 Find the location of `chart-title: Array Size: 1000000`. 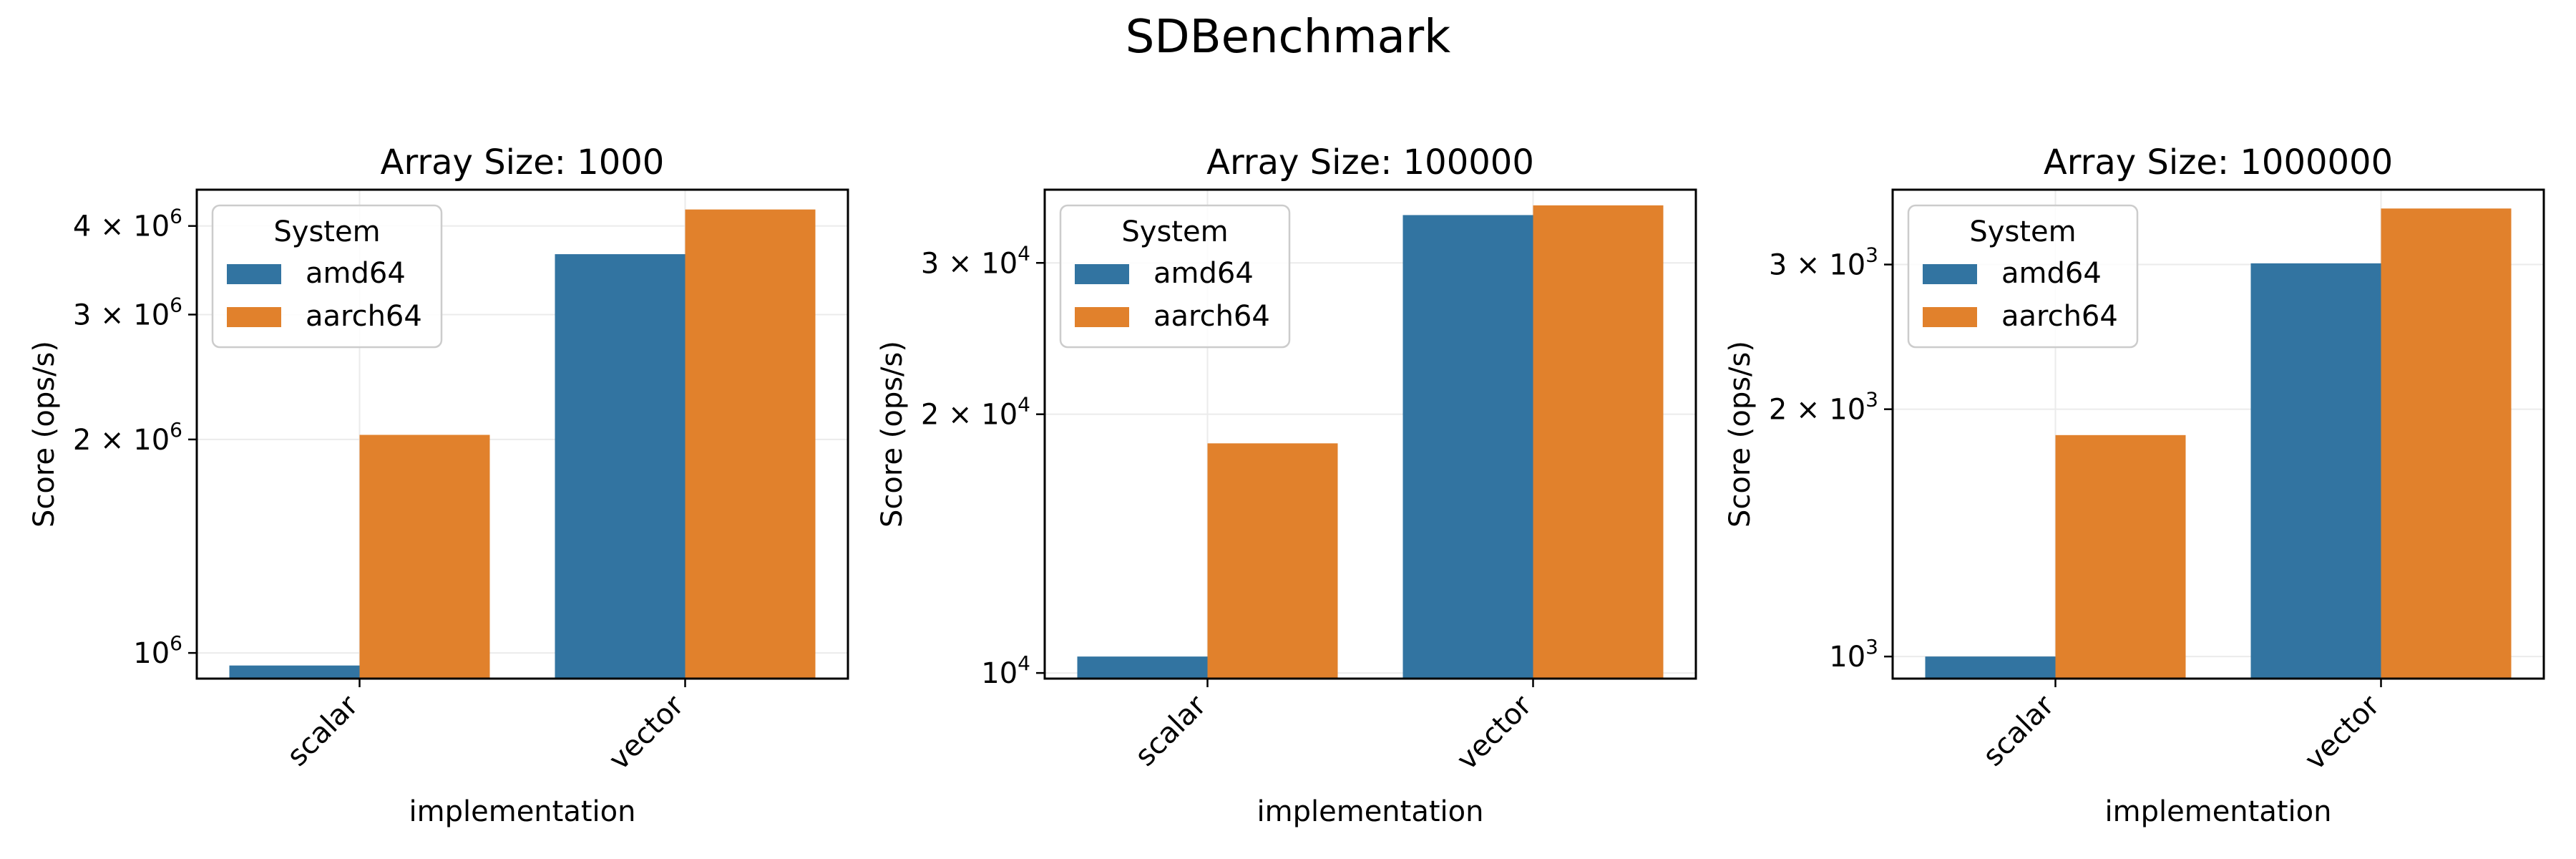

chart-title: Array Size: 1000000 is located at coordinates (2218, 162).